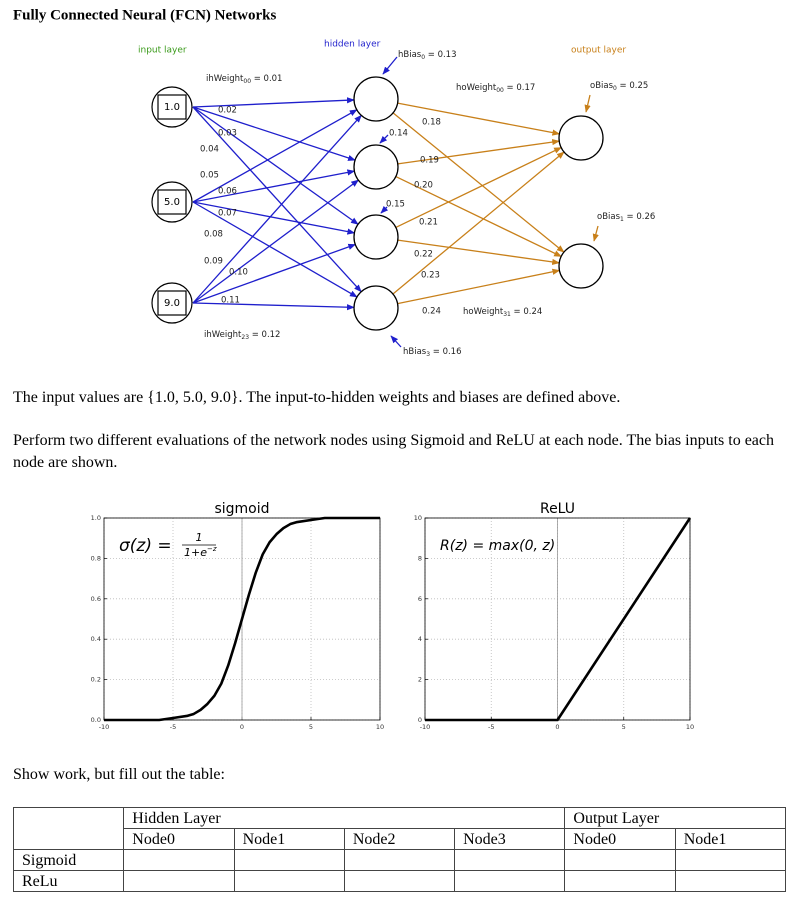 This screenshot has width=802, height=911. I want to click on page-title: Fully Connected Neural (FCN) Networks, so click(144, 15).